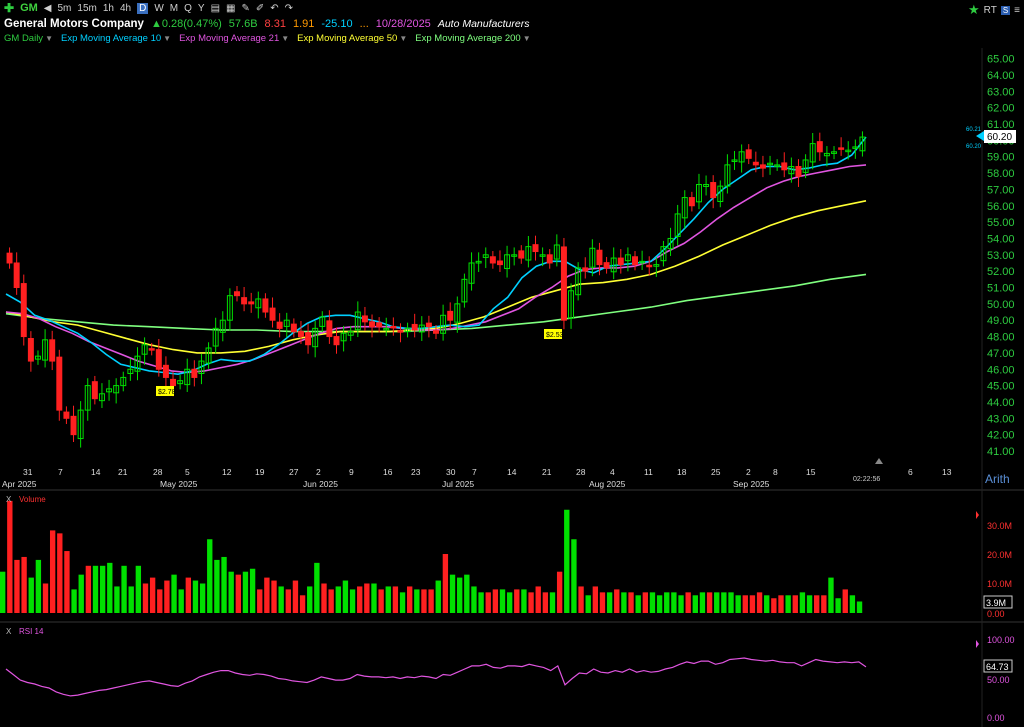 The width and height of the screenshot is (1024, 727). I want to click on brush-icon: ✐, so click(260, 8).